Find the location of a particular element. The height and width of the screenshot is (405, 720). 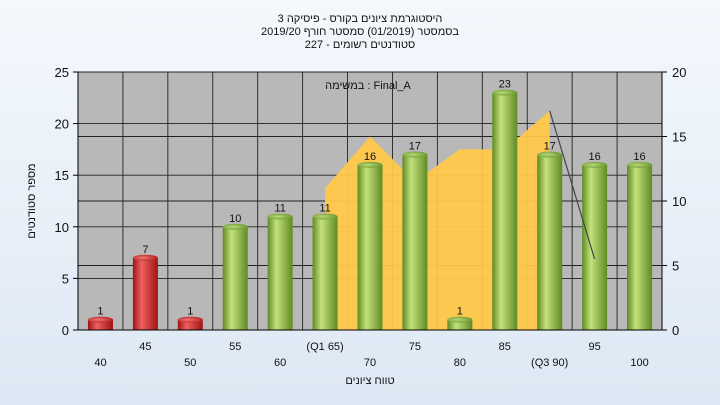

y-tick-label: 10 is located at coordinates (62, 227).